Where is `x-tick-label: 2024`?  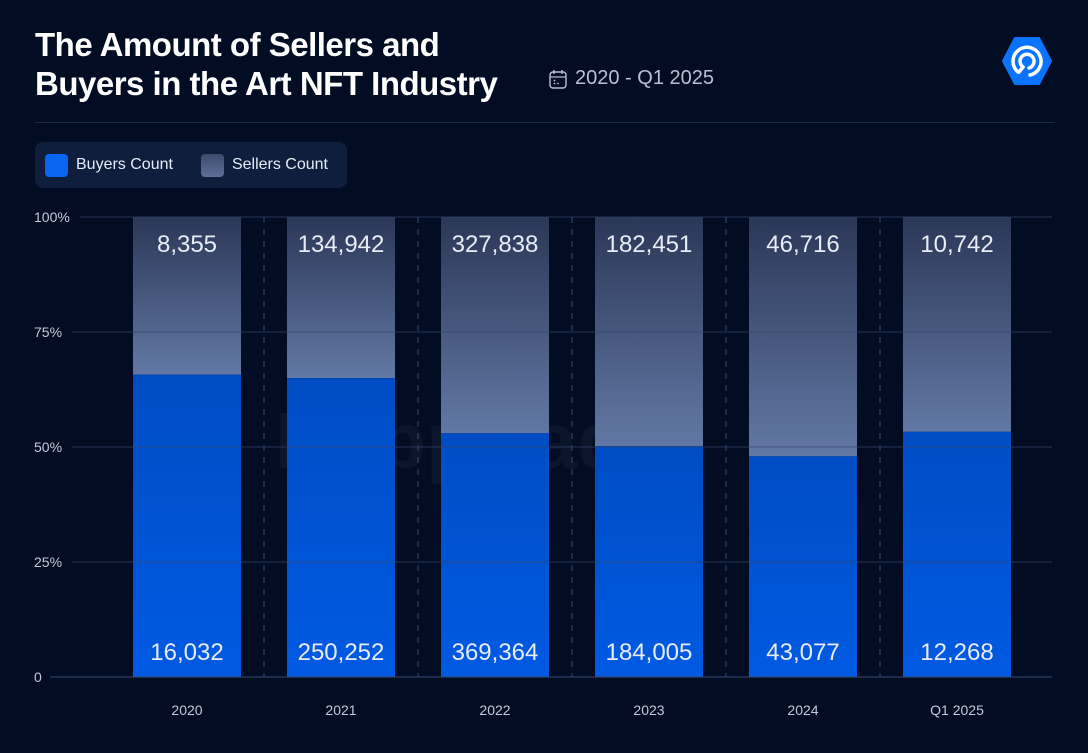 x-tick-label: 2024 is located at coordinates (802, 710).